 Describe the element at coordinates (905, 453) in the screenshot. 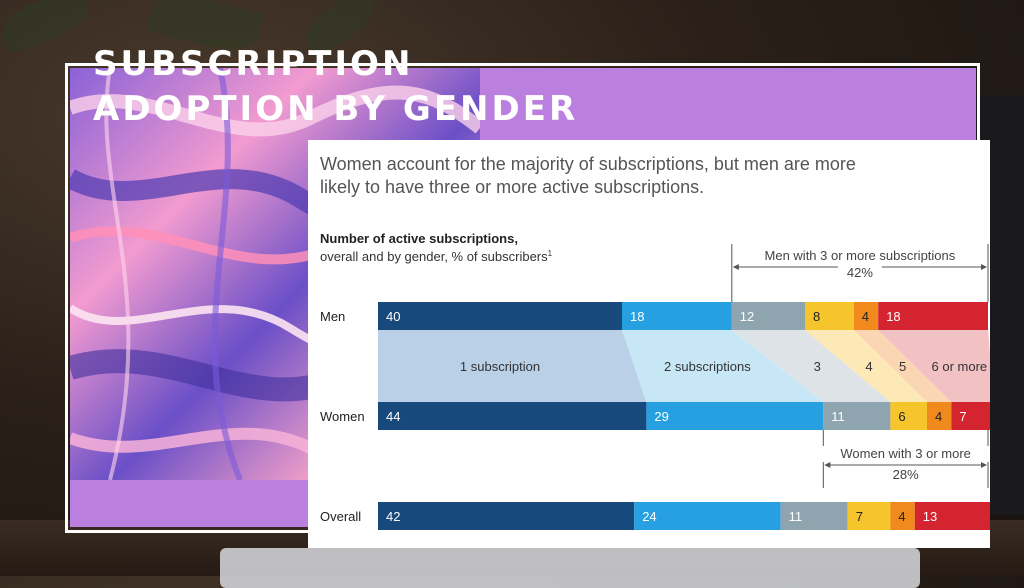

I see `annotation-text: Women with 3 or more` at that location.